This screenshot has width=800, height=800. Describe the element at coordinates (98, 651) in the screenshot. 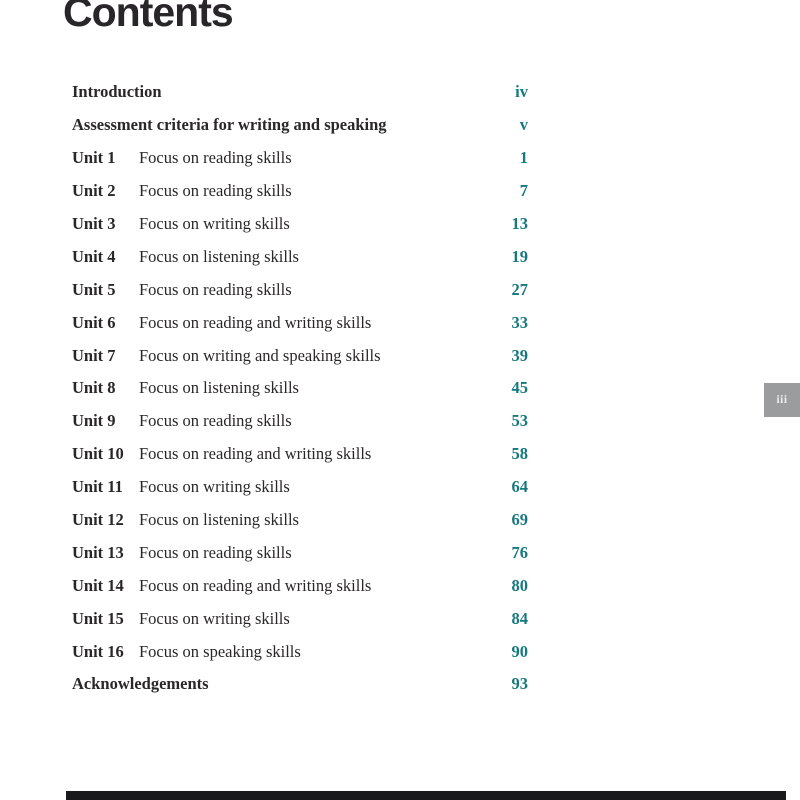

I see `toc-entry-label: Unit 16` at that location.